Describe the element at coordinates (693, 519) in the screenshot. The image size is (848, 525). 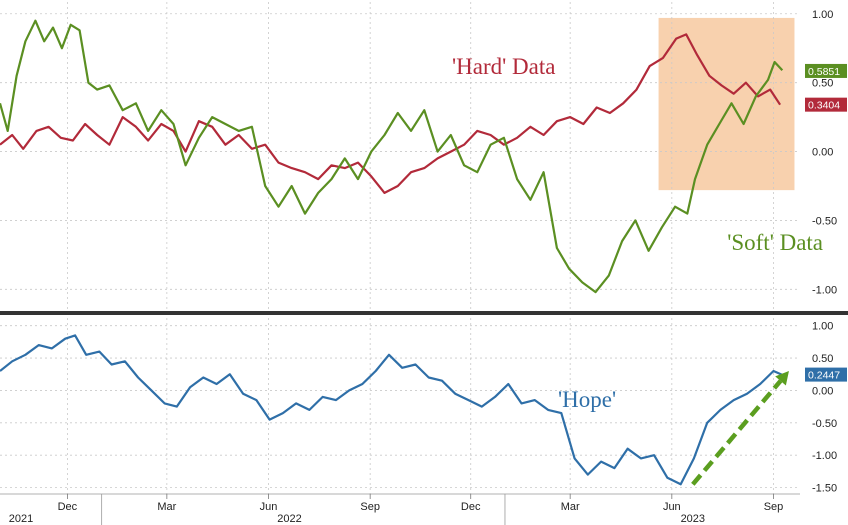
I see `year-label: 2023` at that location.